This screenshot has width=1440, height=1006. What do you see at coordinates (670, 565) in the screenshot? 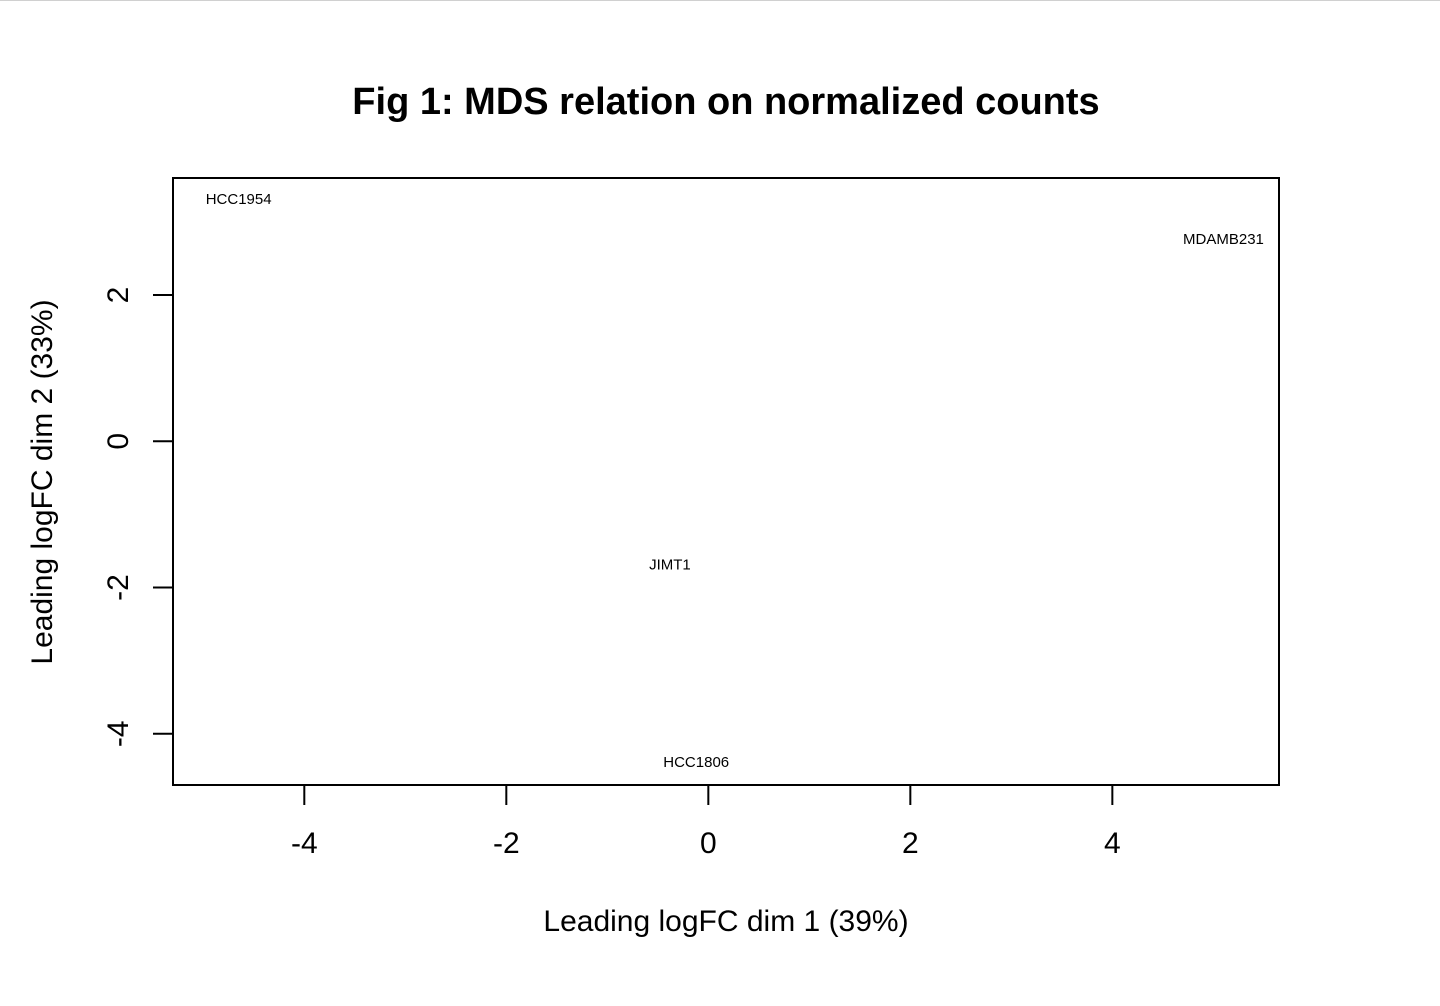
I see `point-label-jimt1: JIMT1` at bounding box center [670, 565].